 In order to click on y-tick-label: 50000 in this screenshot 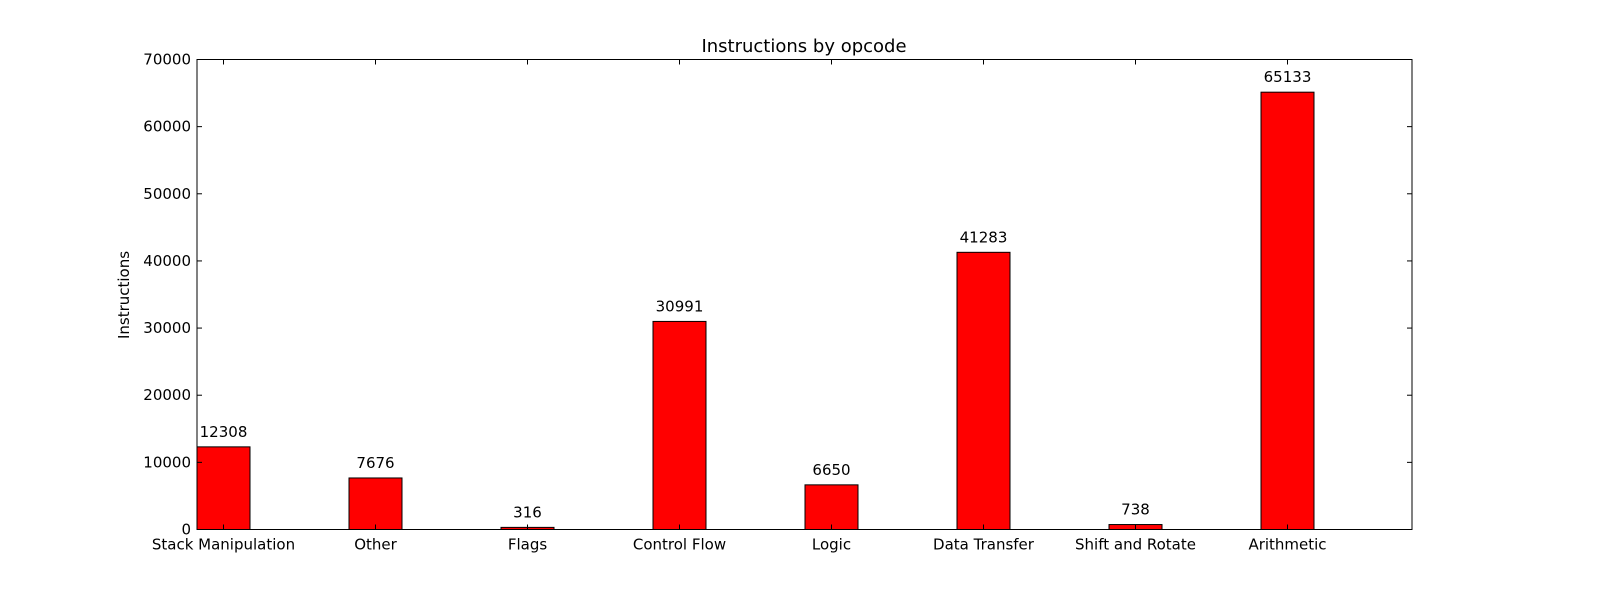, I will do `click(167, 194)`.